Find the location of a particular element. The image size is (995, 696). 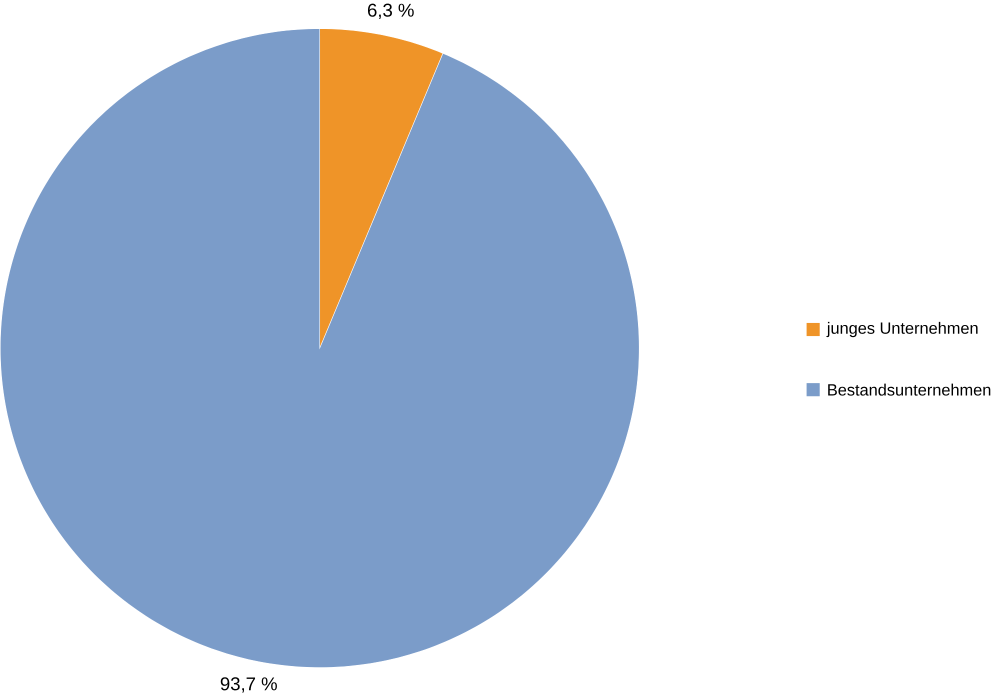

data-label: 6,3 % is located at coordinates (391, 11).